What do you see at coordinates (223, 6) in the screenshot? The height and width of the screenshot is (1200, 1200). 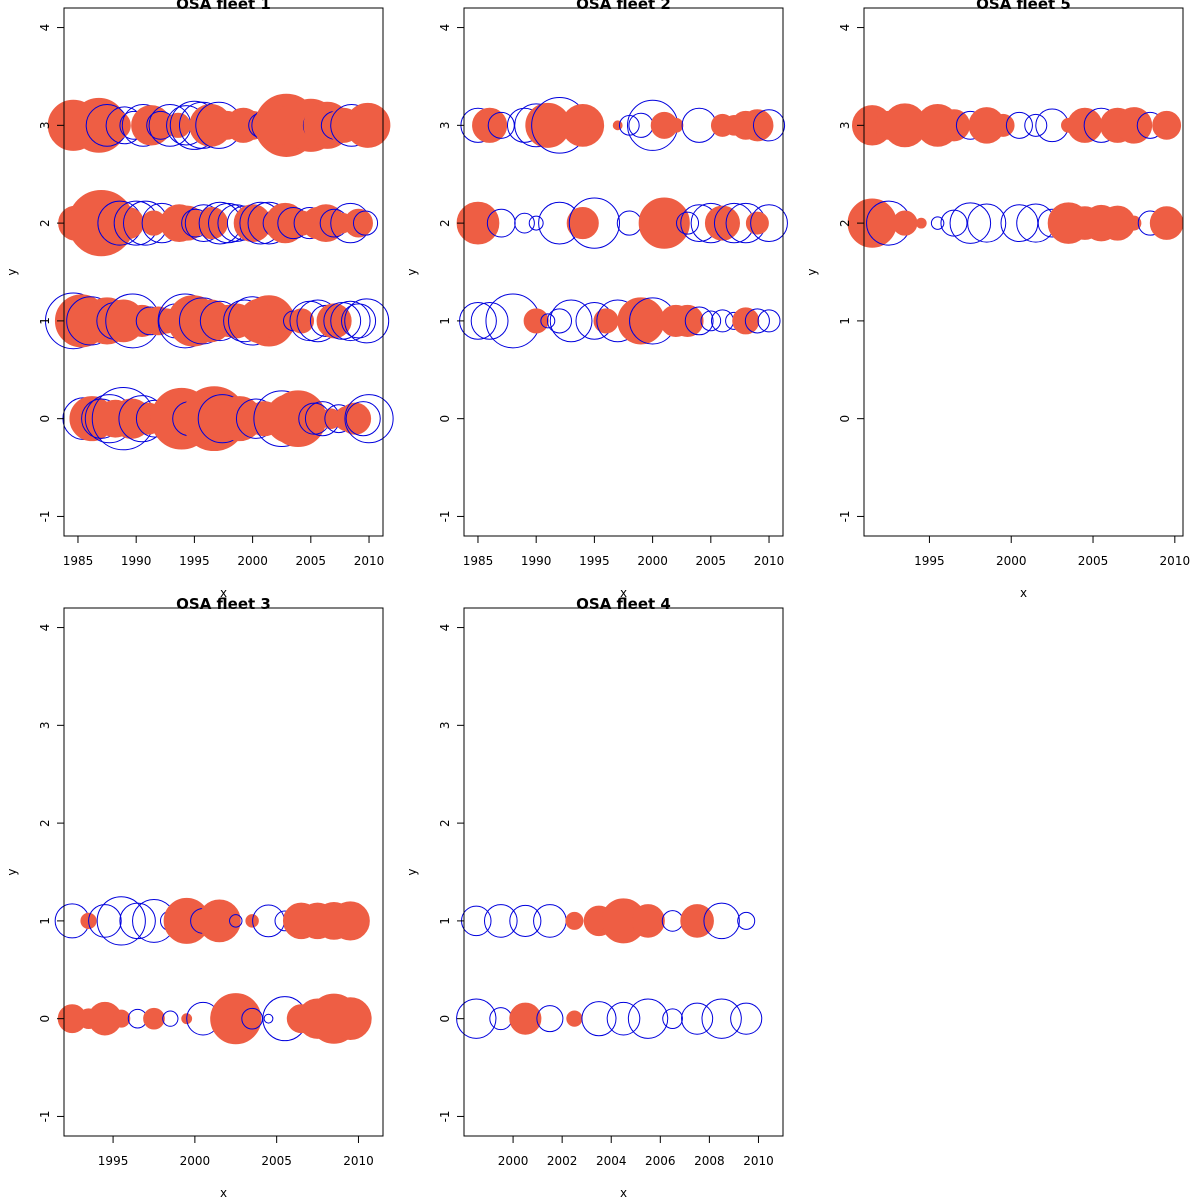 I see `panel-title: OSA fleet 1` at bounding box center [223, 6].